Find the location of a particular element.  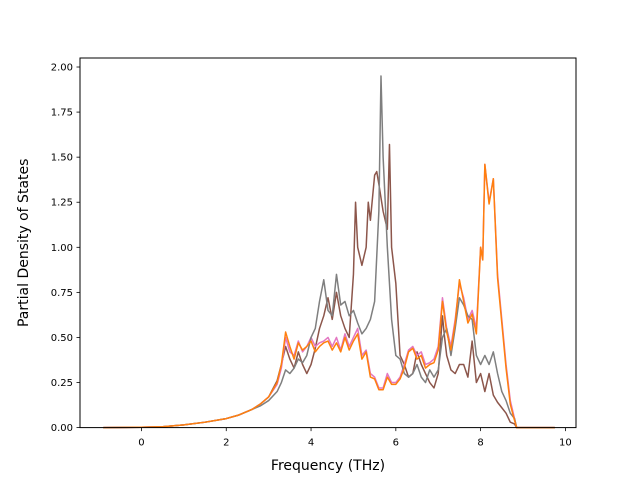

x-tick-label: 4 is located at coordinates (311, 443).